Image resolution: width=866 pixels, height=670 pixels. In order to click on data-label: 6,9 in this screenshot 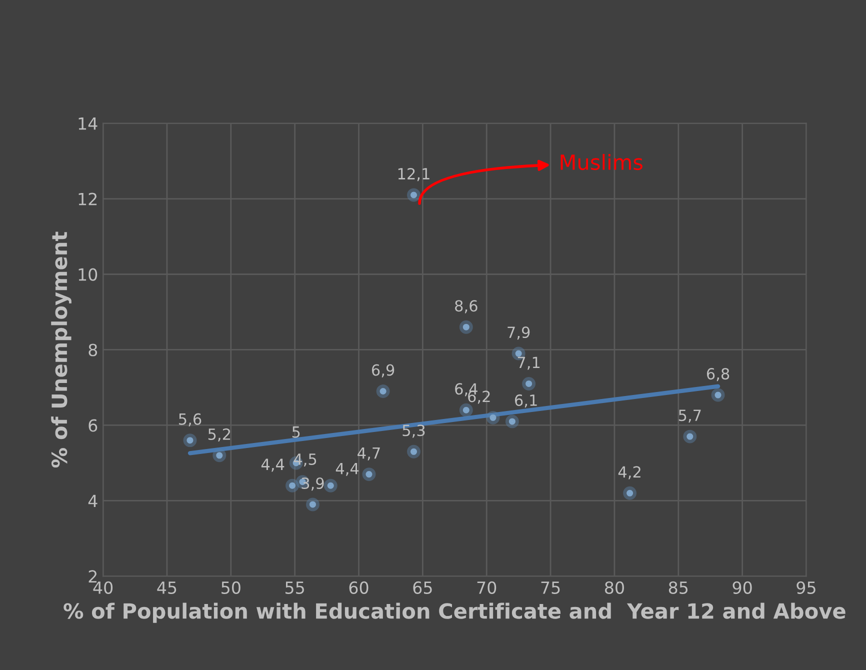, I will do `click(383, 371)`.